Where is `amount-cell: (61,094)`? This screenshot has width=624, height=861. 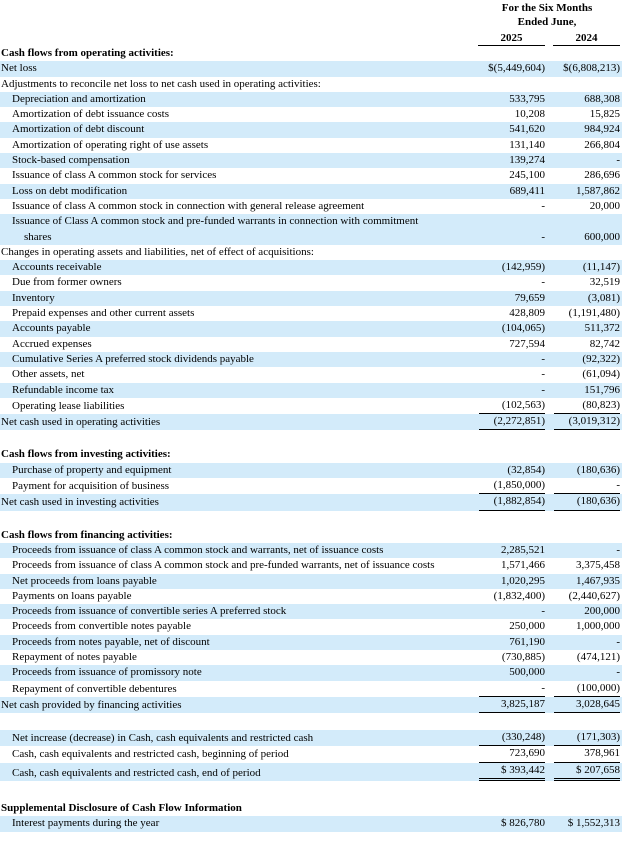
amount-cell: (61,094) is located at coordinates (584, 374).